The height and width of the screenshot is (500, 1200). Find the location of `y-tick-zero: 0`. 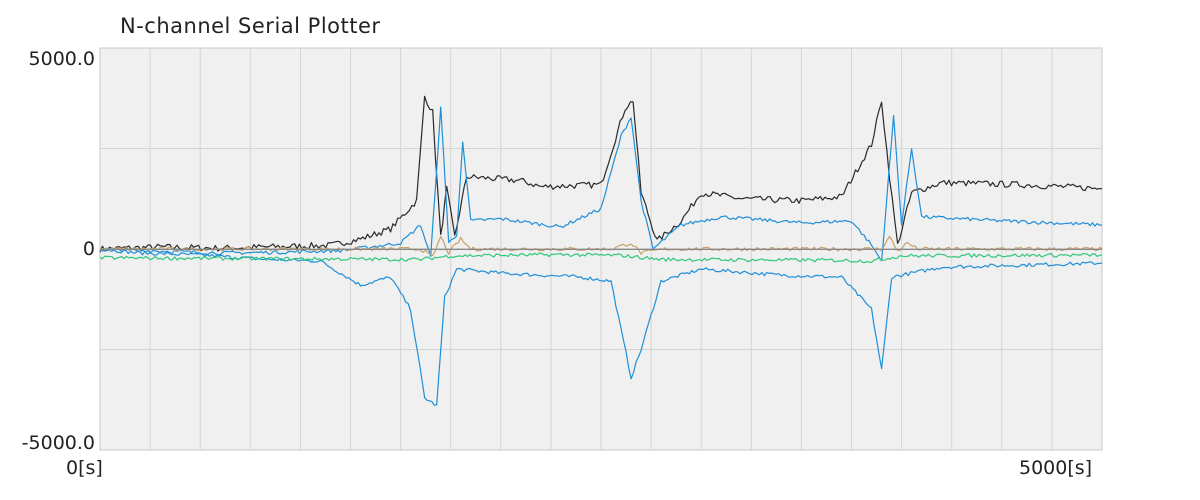

y-tick-zero: 0 is located at coordinates (88, 249).